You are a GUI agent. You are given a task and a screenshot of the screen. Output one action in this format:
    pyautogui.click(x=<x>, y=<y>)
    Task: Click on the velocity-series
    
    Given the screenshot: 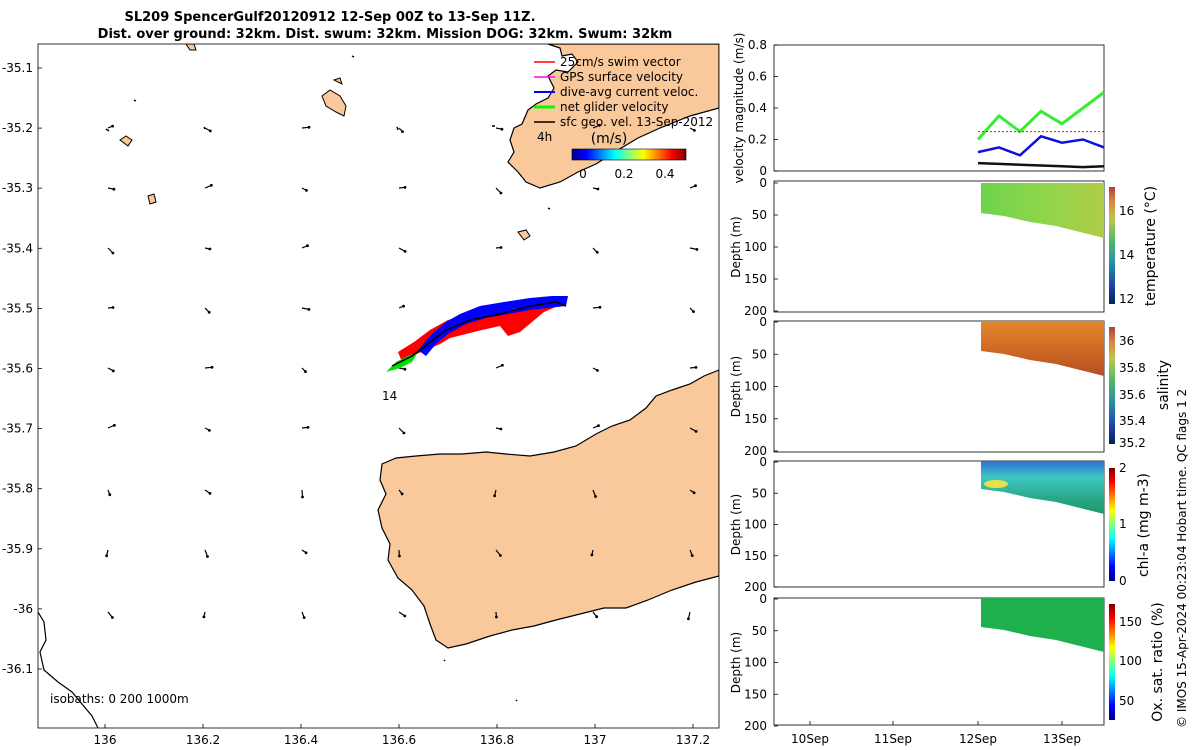 What is the action you would take?
    pyautogui.click(x=1040, y=130)
    